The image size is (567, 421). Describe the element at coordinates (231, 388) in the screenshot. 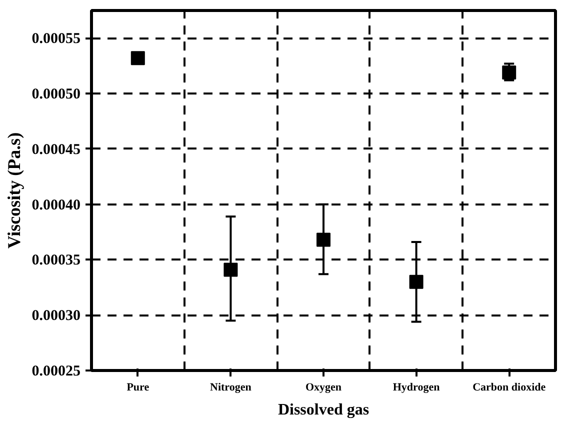

I see `x-tick-label: Nitrogen` at that location.